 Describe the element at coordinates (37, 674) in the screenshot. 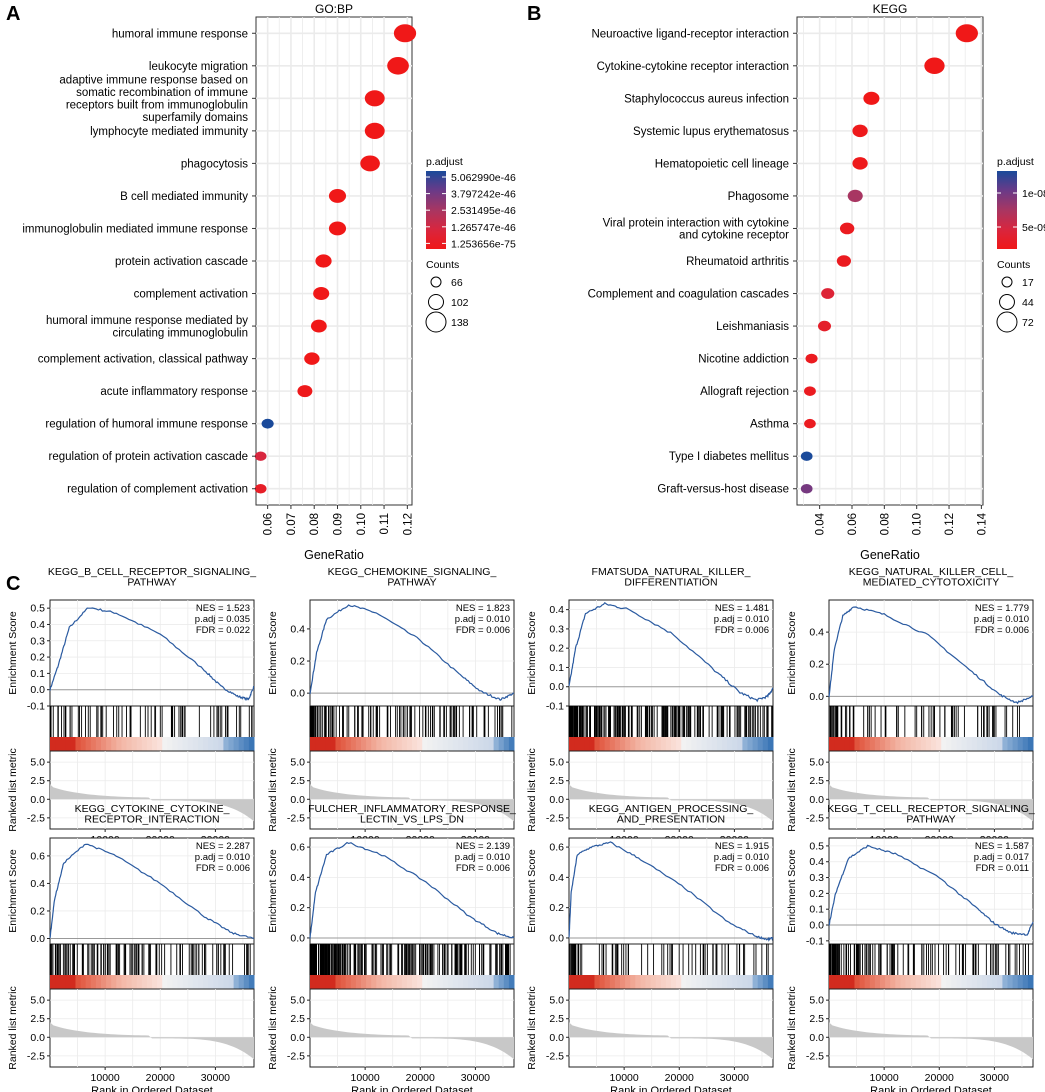

I see `es-ytick-label: 0.1` at that location.